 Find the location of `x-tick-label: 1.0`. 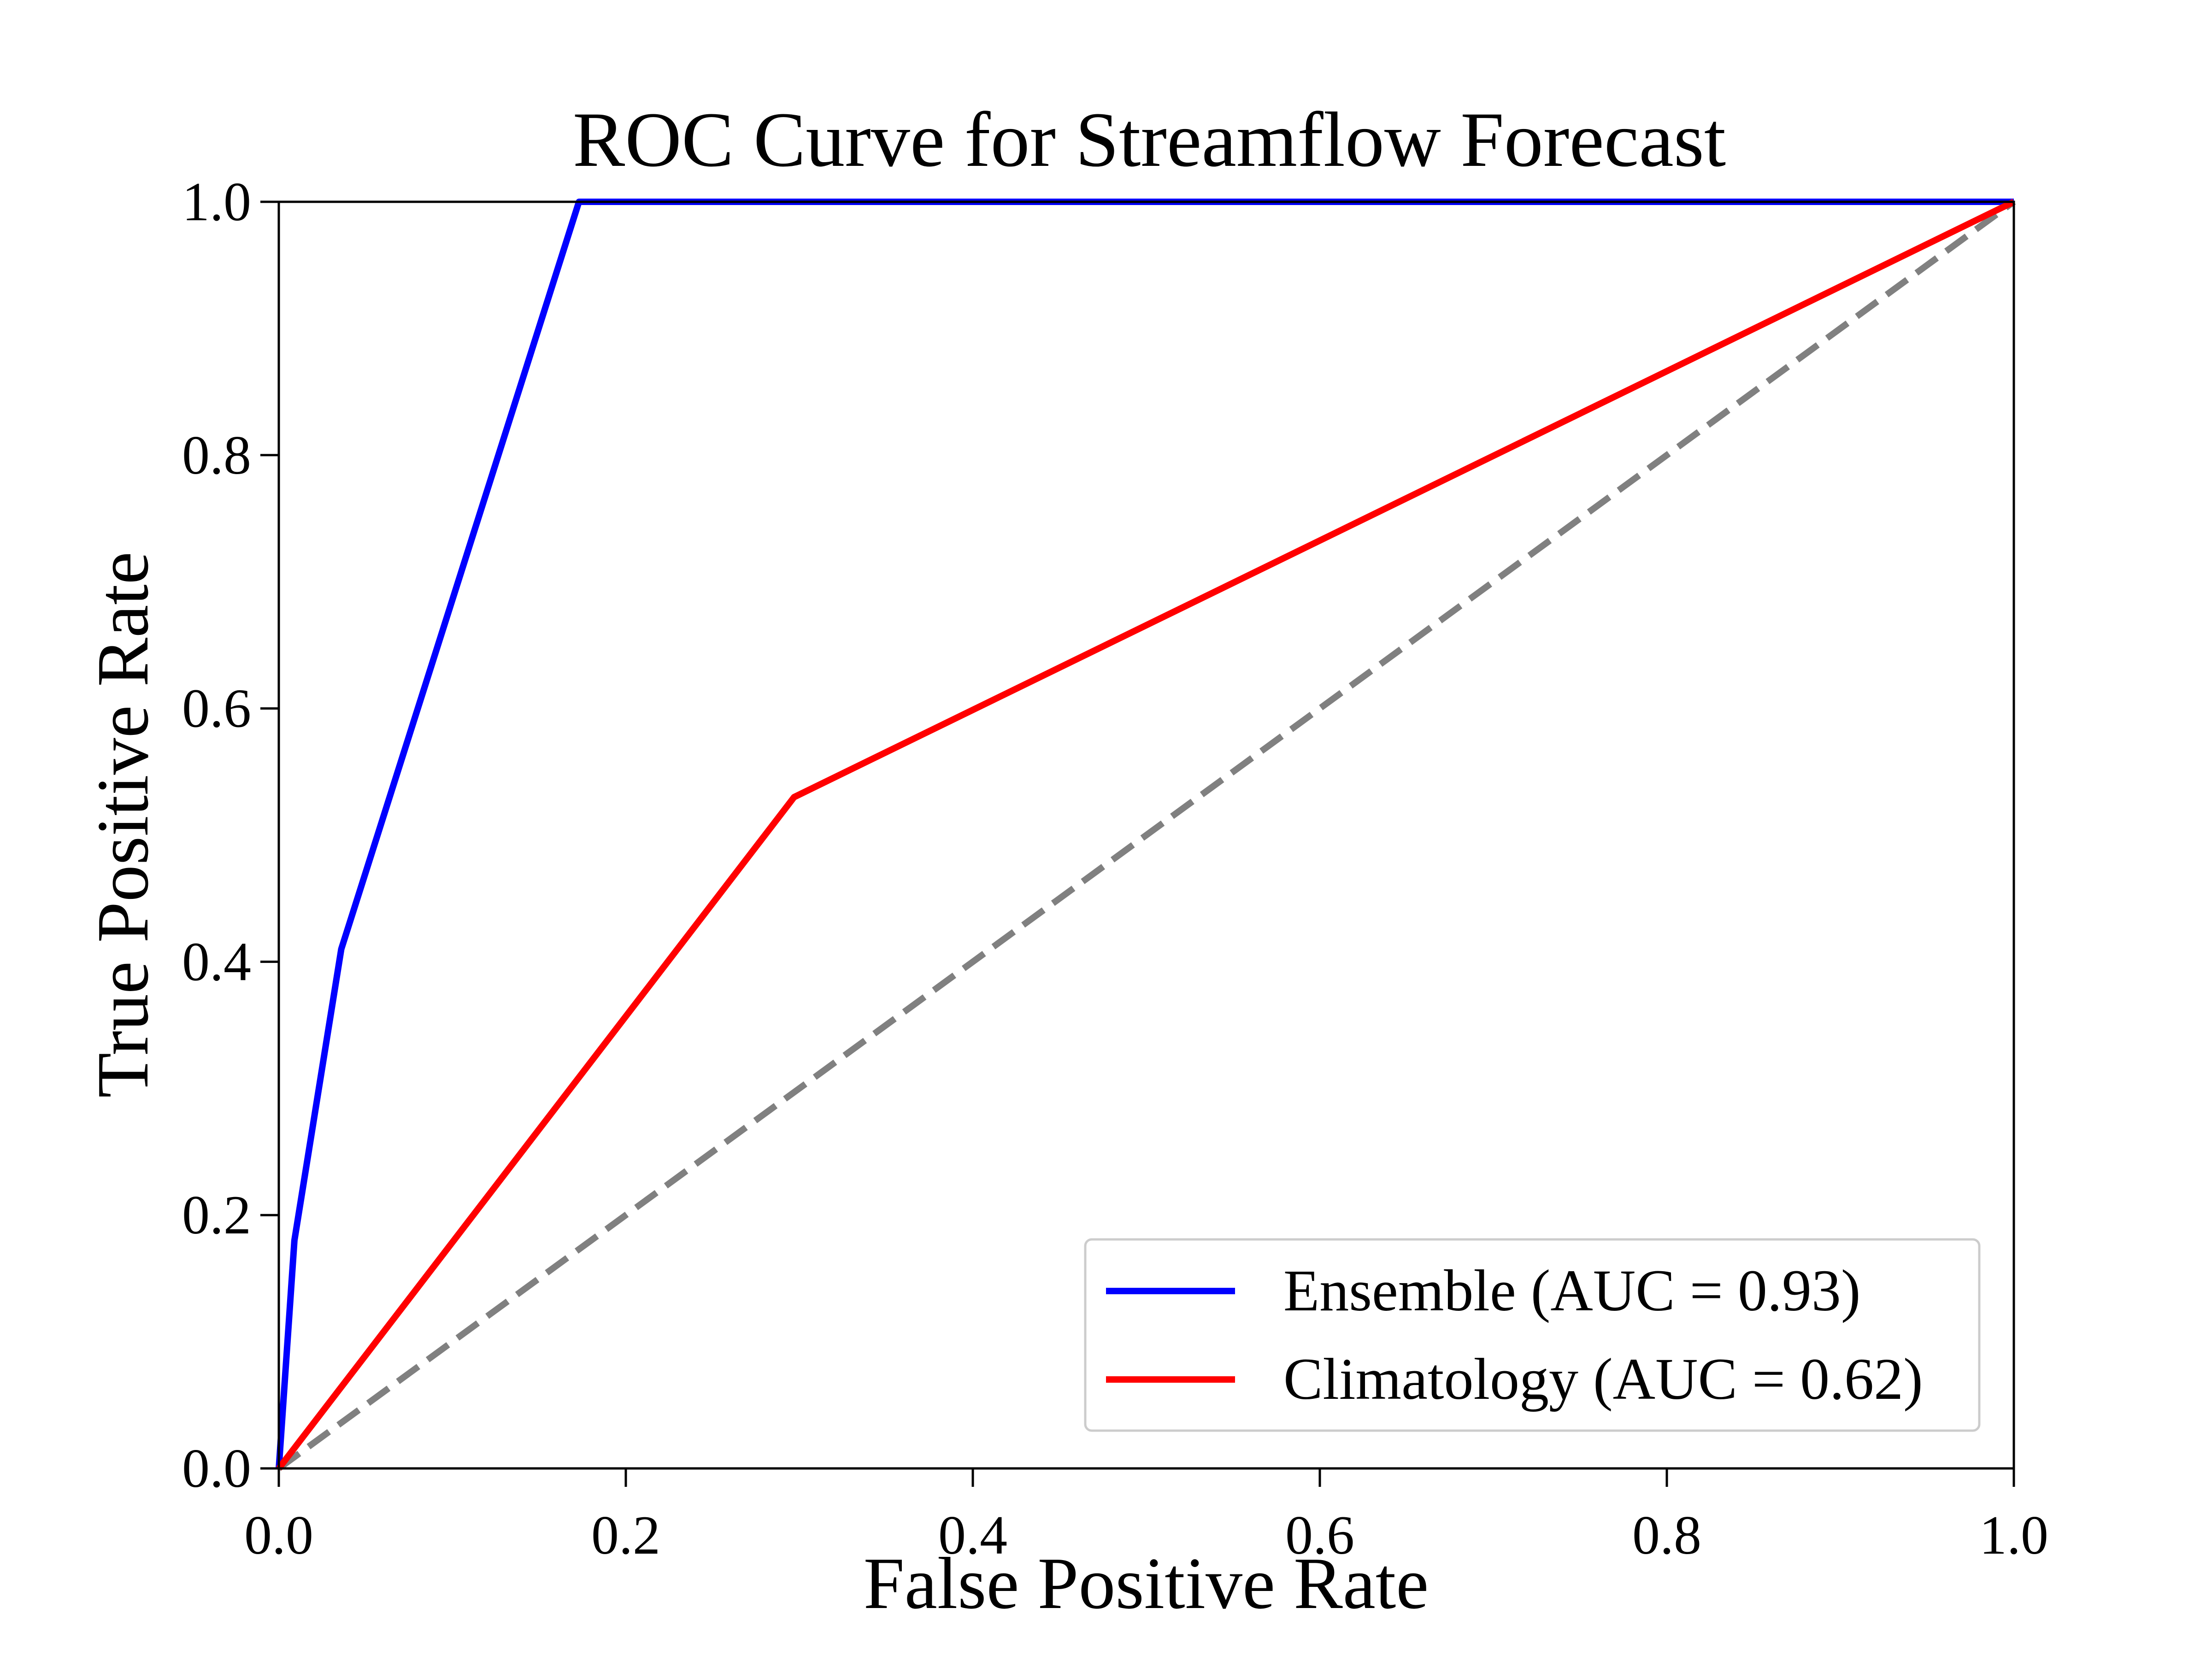

x-tick-label: 1.0 is located at coordinates (2013, 1535).